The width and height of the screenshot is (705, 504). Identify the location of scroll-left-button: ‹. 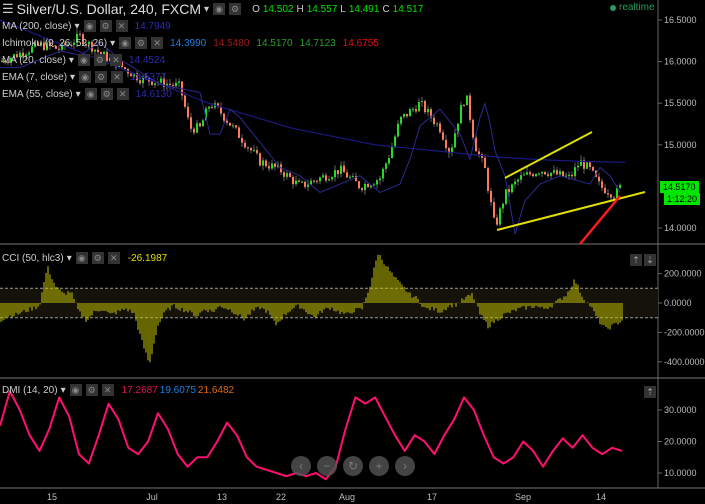
(301, 466).